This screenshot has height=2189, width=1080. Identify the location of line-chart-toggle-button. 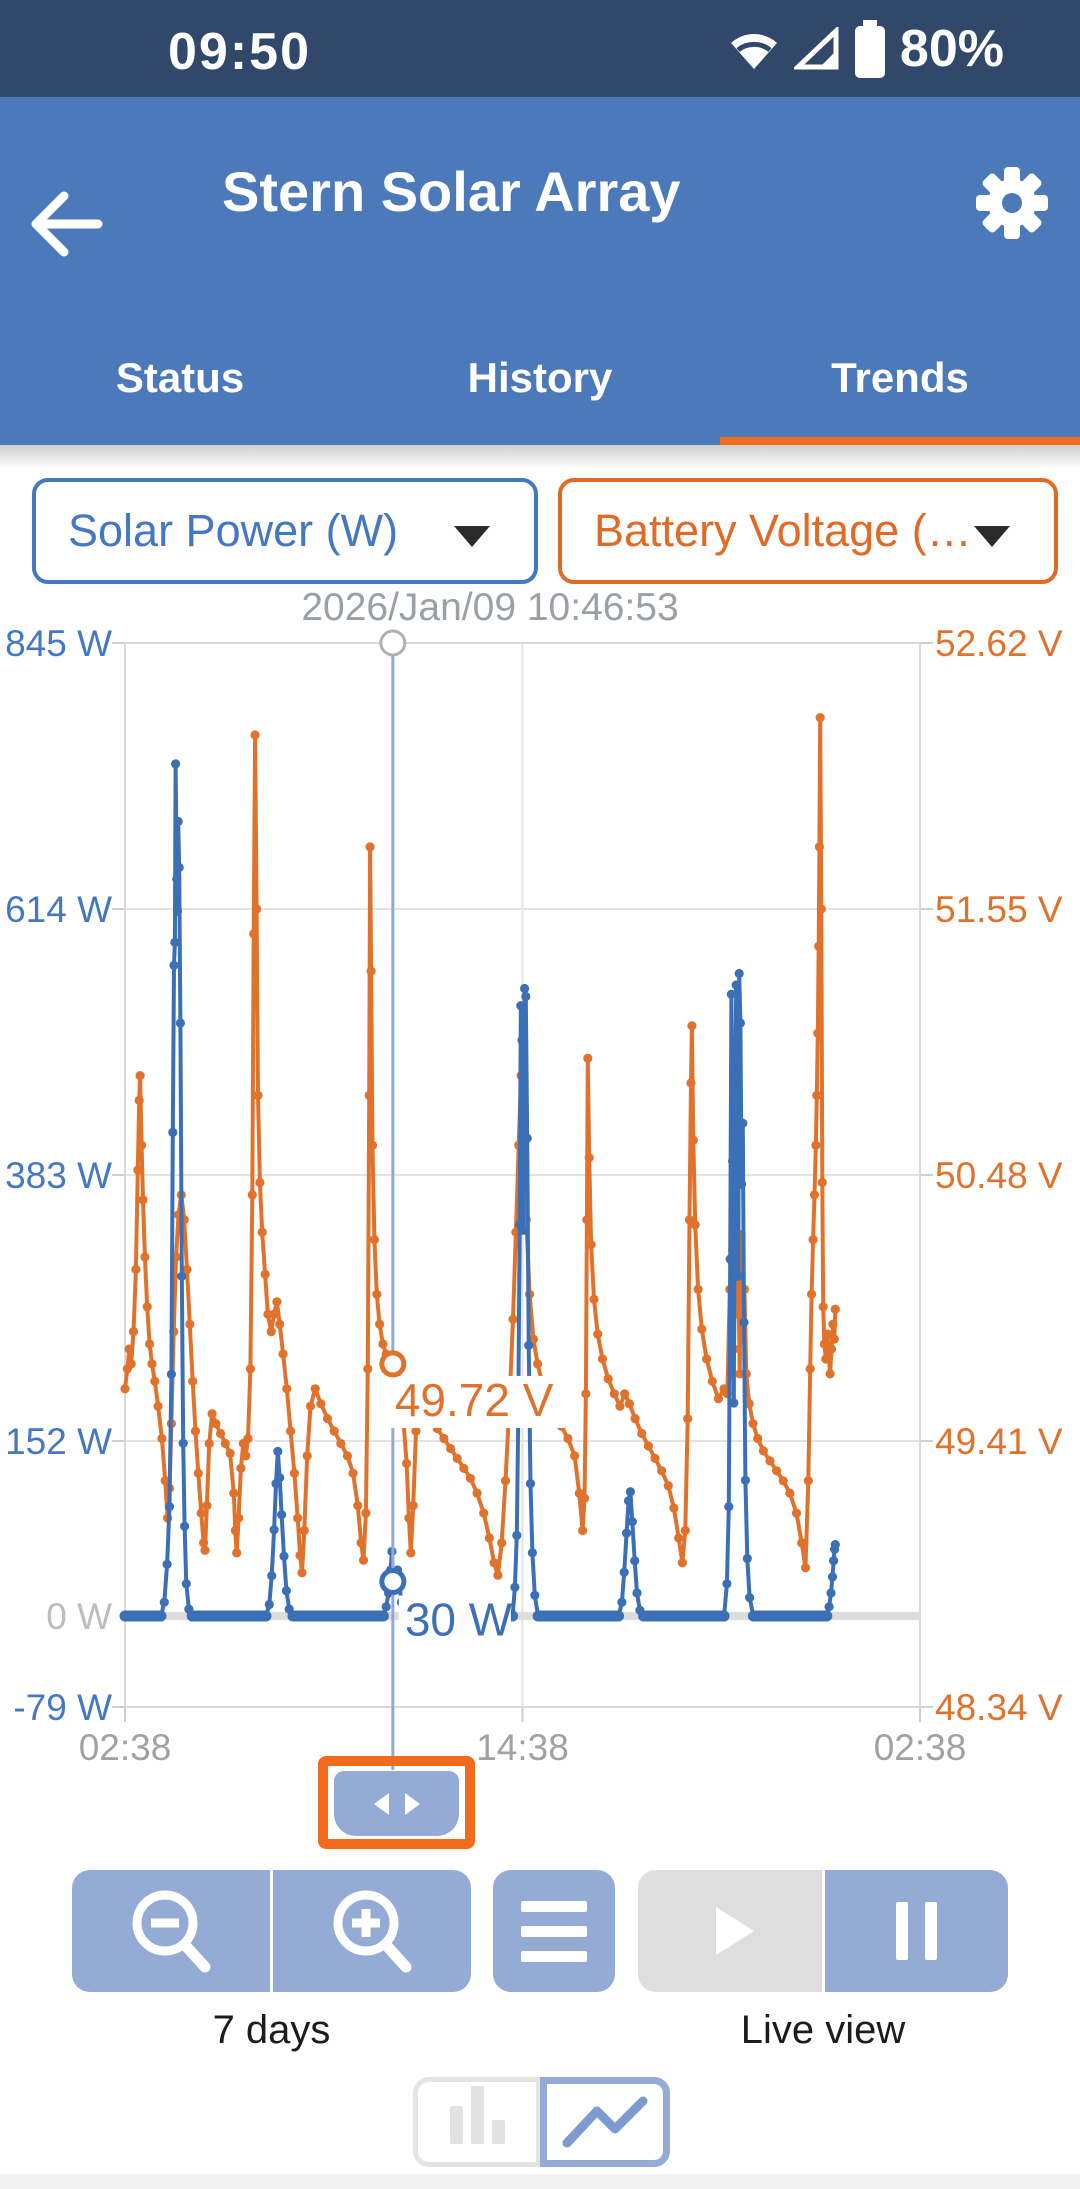
(605, 2122).